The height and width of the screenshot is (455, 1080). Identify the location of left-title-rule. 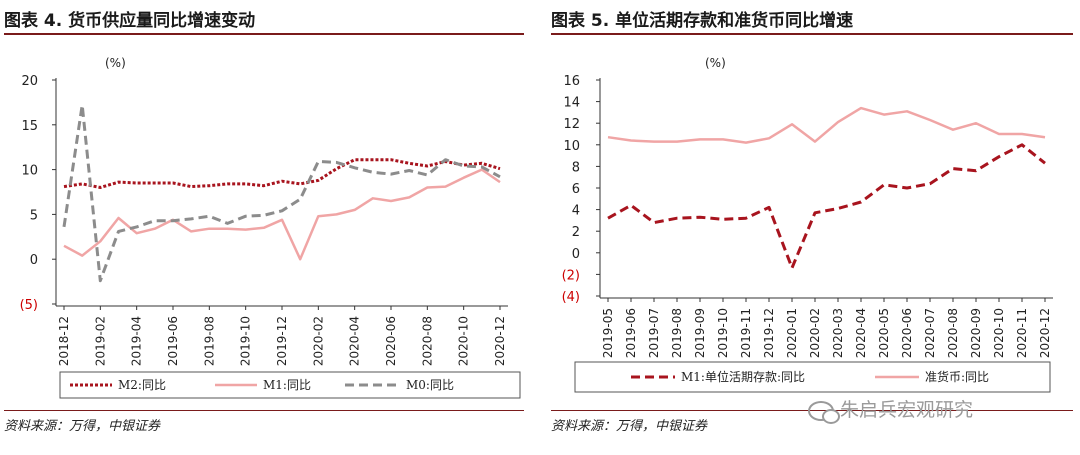
(264, 34).